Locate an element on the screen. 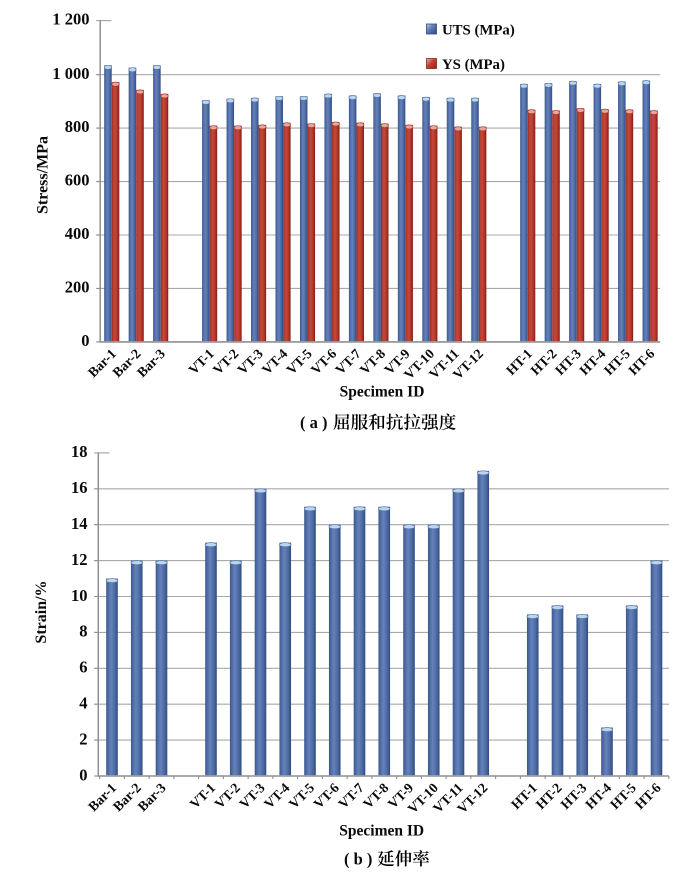 This screenshot has height=880, width=700. svg-text: UTS (MPa) is located at coordinates (478, 30).